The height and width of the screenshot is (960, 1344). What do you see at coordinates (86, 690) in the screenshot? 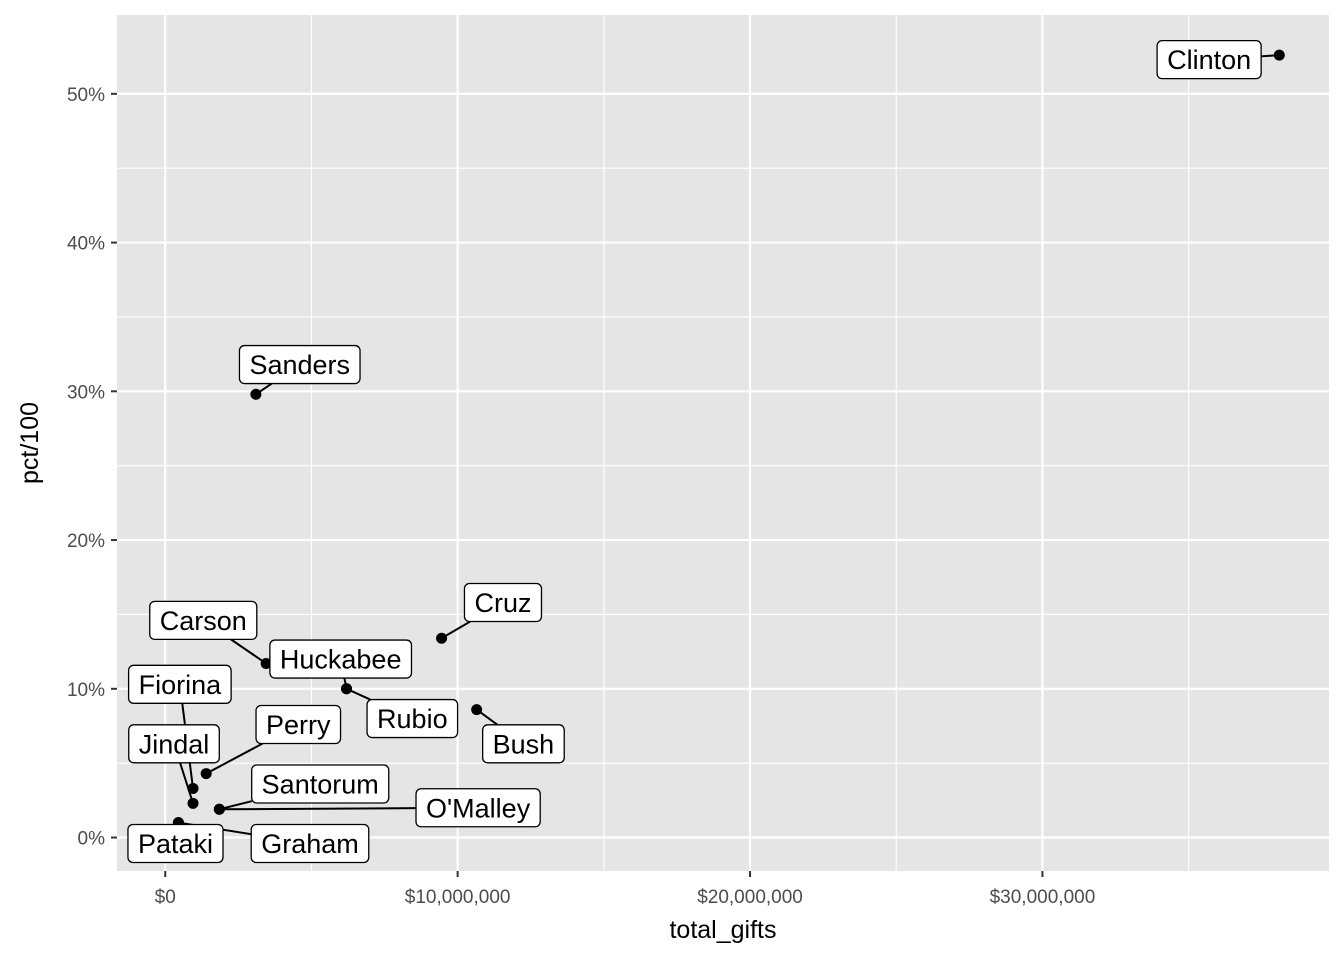
I see `y-tick-label: 10%` at bounding box center [86, 690].